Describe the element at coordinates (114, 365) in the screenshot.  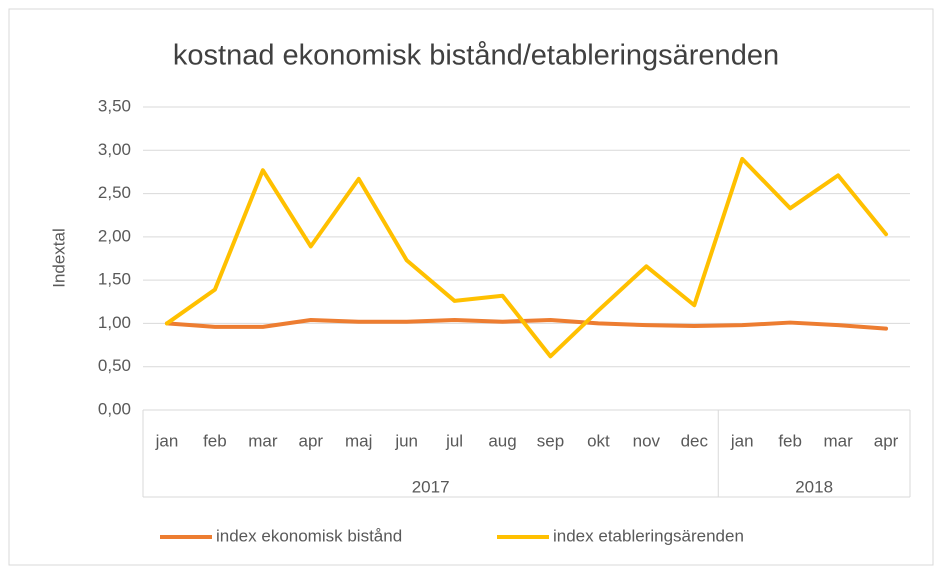
I see `y-tick-label: 0,50` at that location.